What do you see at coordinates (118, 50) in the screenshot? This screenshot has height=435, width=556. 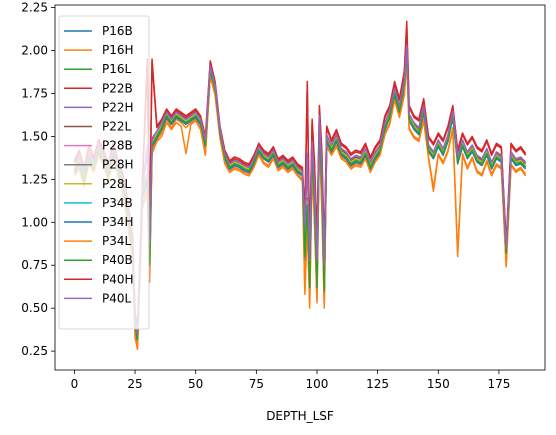 I see `legend-label-p16h: P16H` at bounding box center [118, 50].